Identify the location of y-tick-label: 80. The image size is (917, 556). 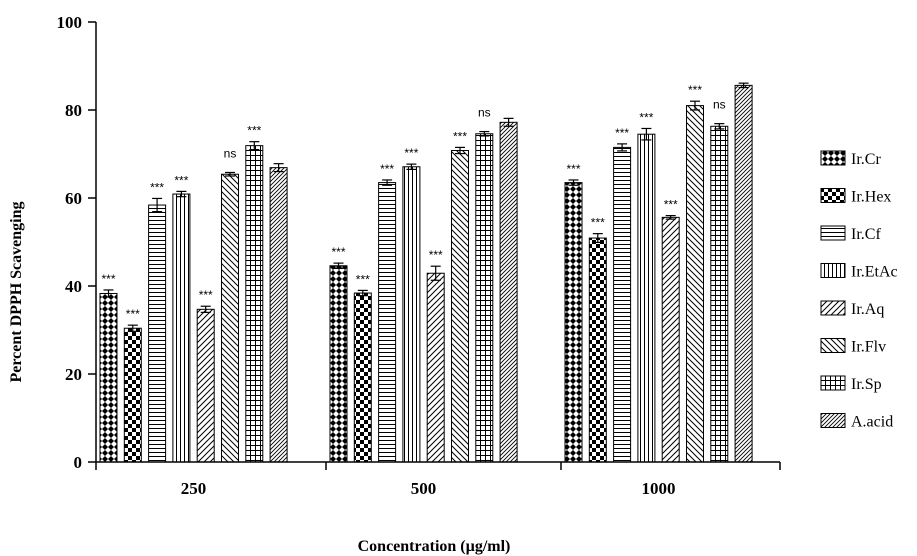
(73, 110).